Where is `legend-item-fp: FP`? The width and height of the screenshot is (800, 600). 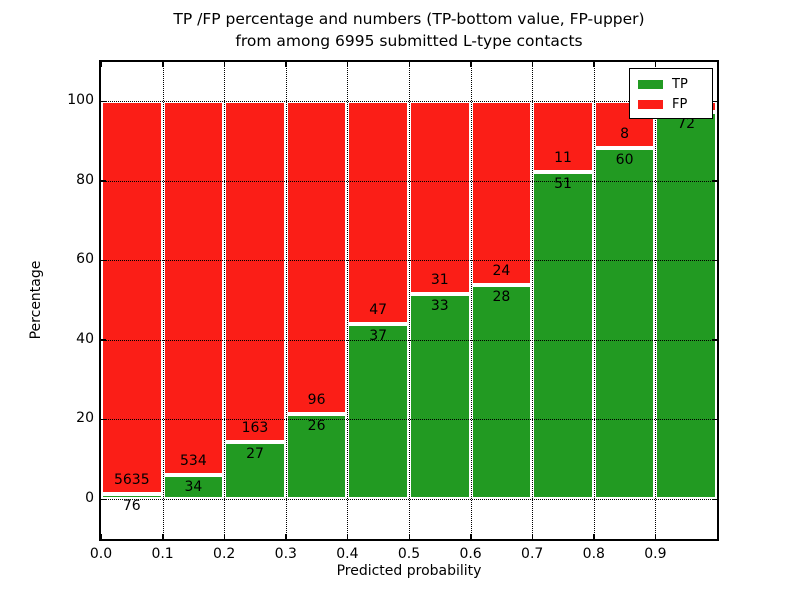
legend-item-fp: FP is located at coordinates (671, 104).